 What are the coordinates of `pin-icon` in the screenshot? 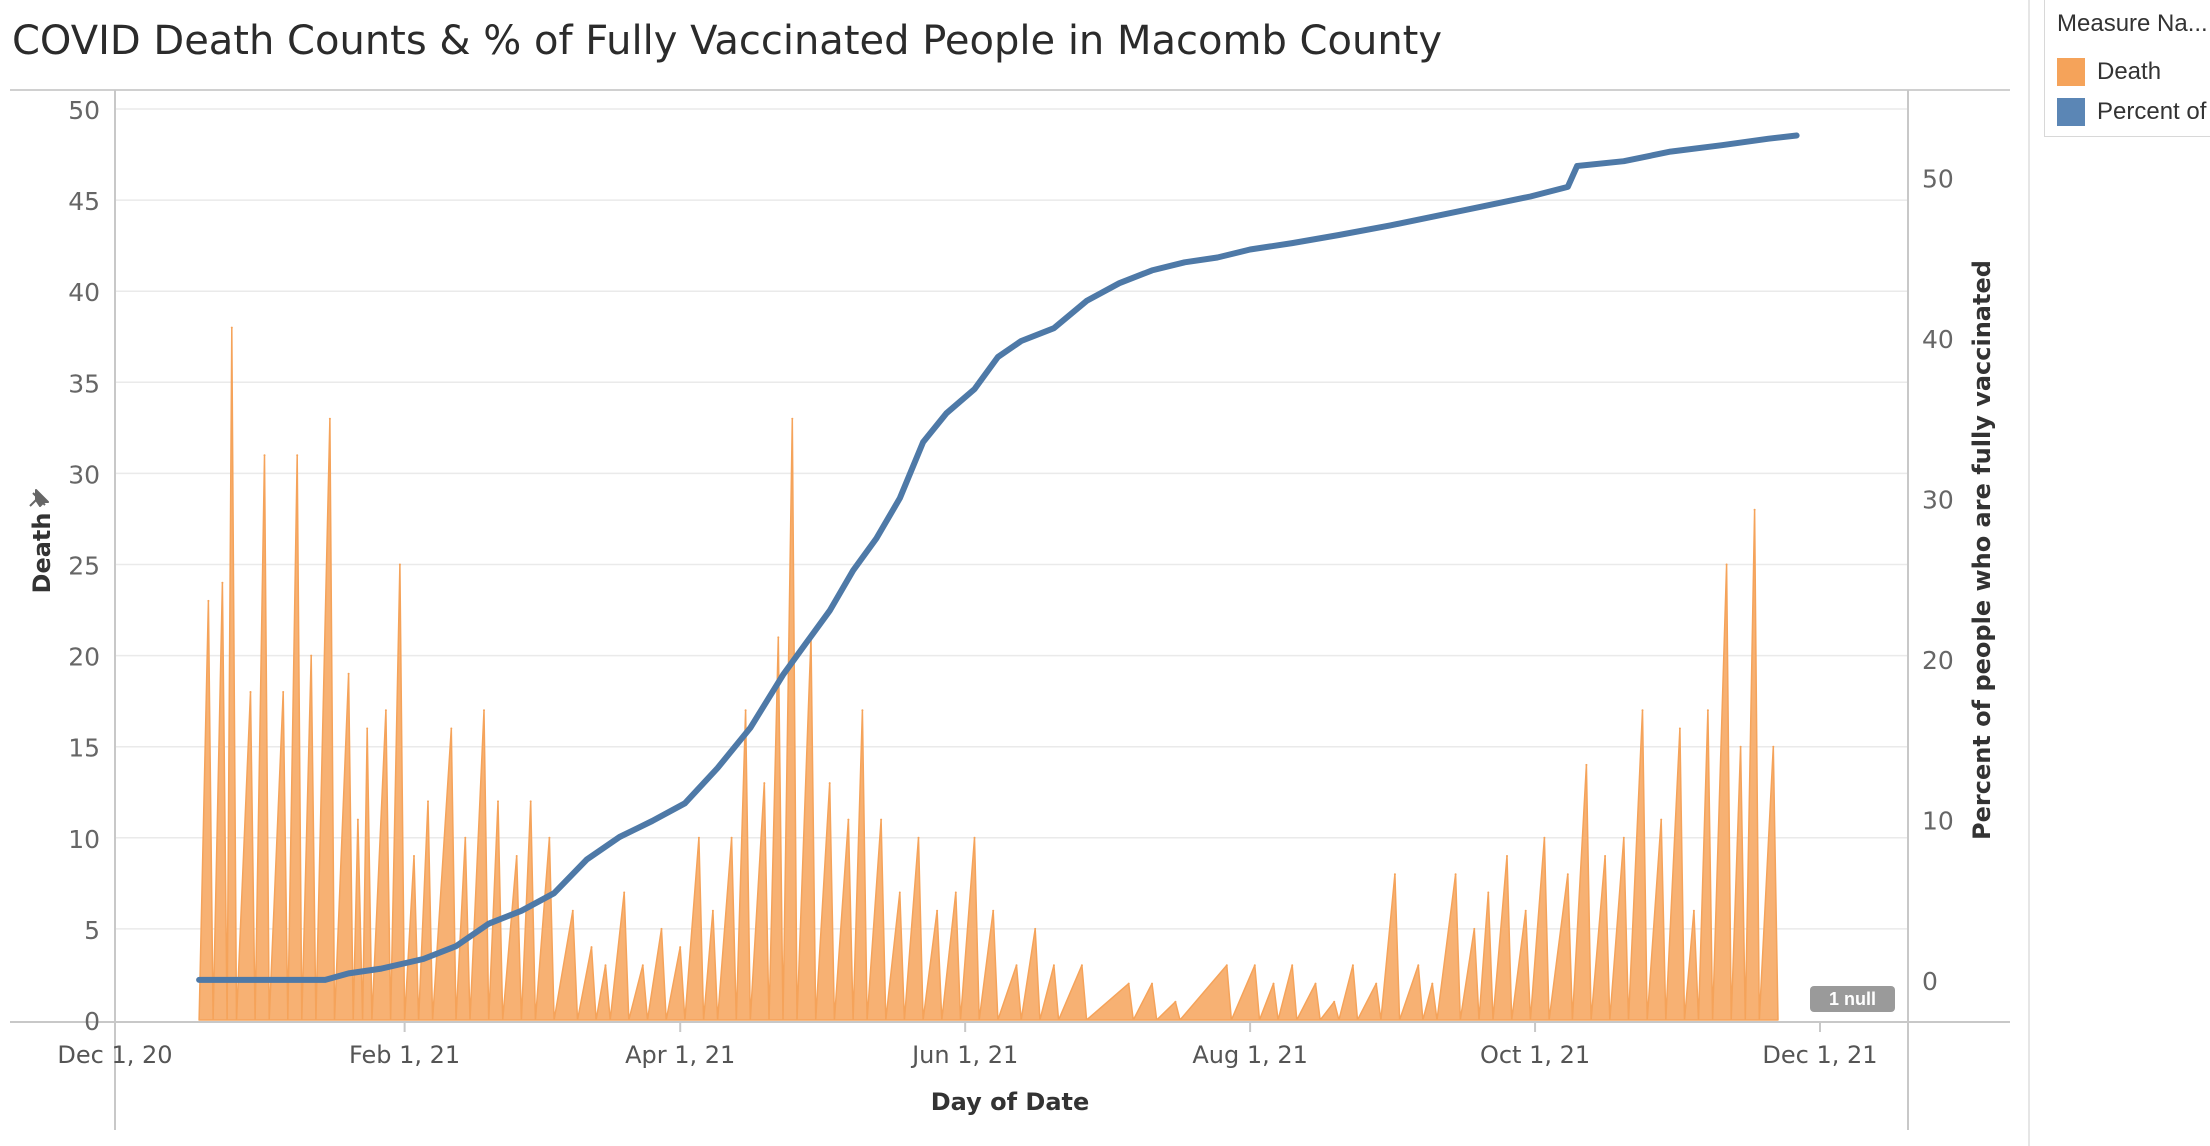 It's located at (39, 498).